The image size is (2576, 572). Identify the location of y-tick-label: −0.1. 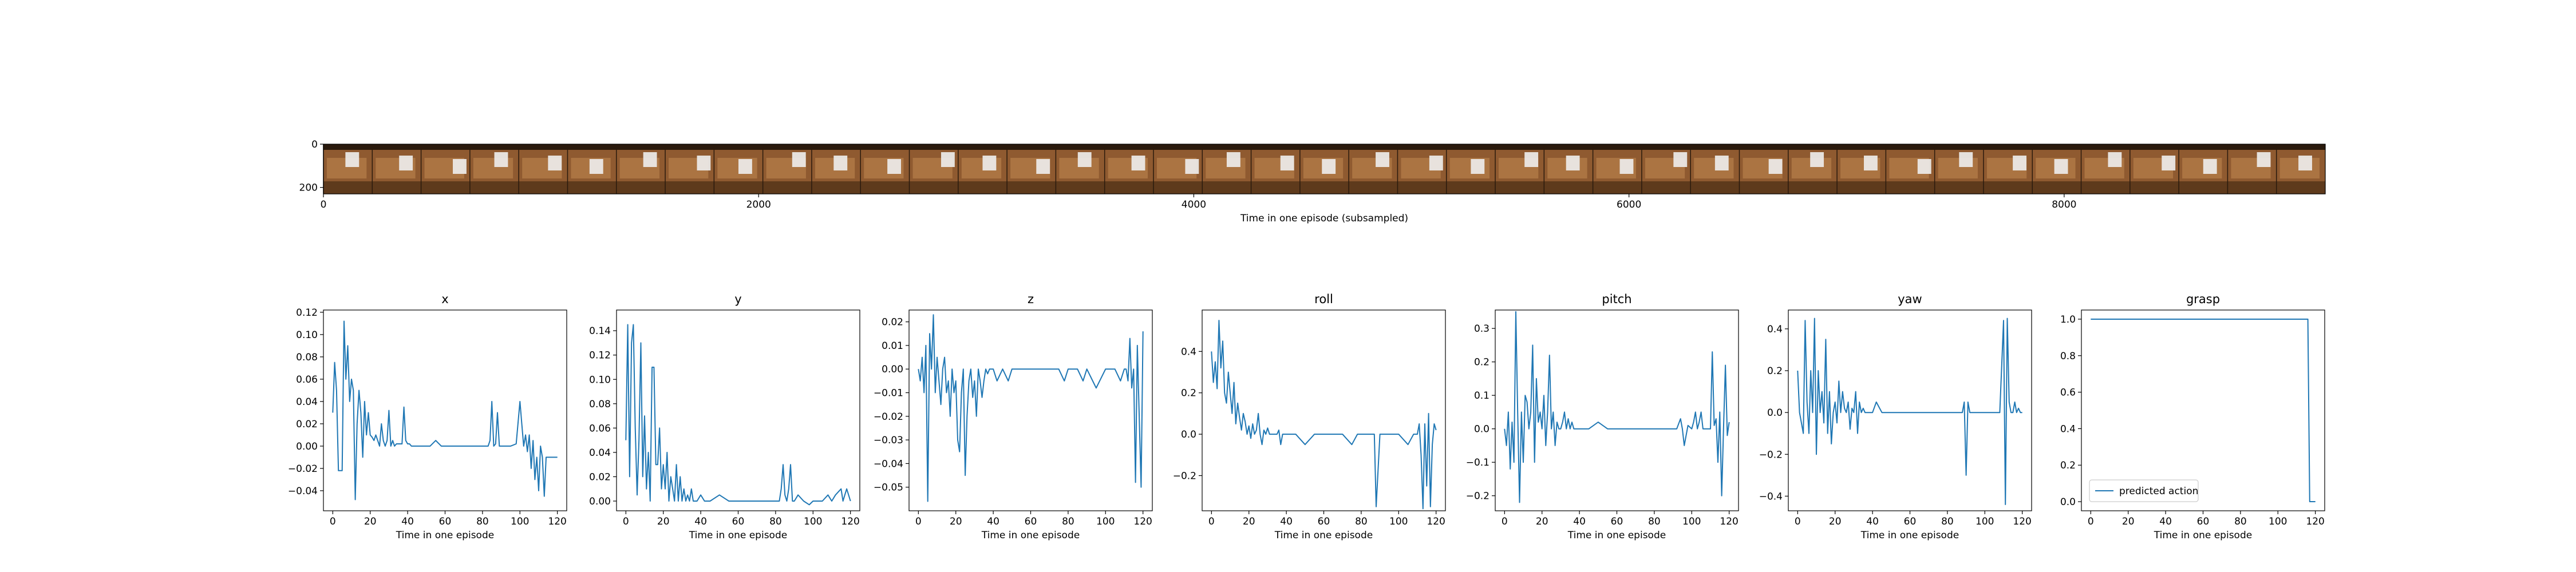
(1478, 462).